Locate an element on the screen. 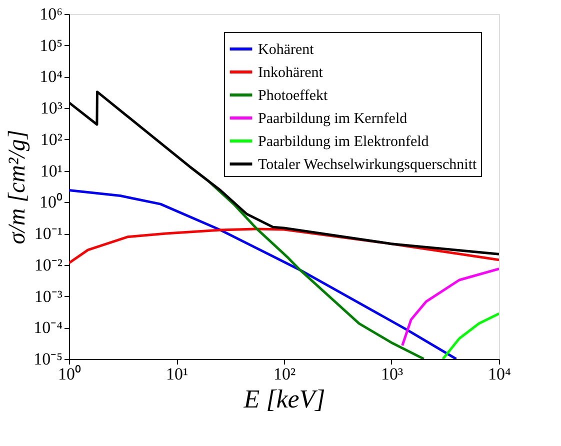 The image size is (561, 446). y-tick-label: 10⁻¹ is located at coordinates (48, 234).